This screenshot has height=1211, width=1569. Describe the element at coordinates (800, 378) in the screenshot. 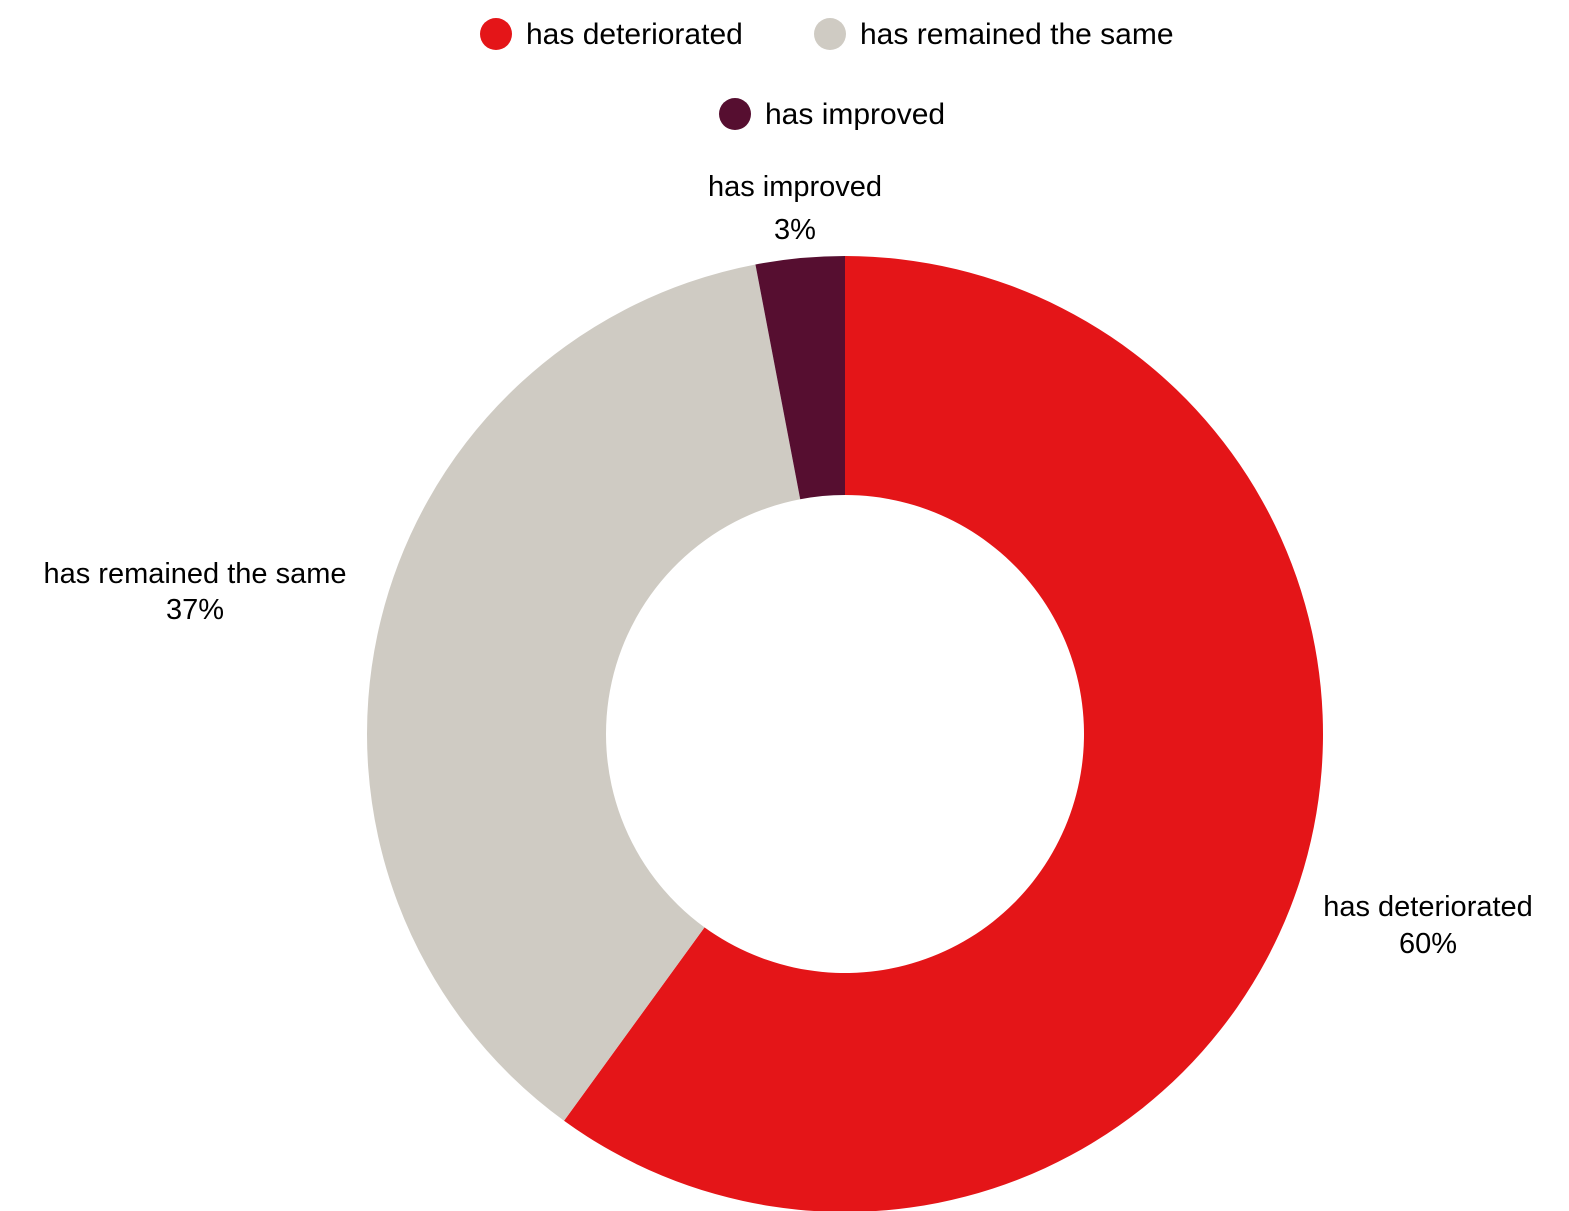

I see `slice-has-improved` at that location.